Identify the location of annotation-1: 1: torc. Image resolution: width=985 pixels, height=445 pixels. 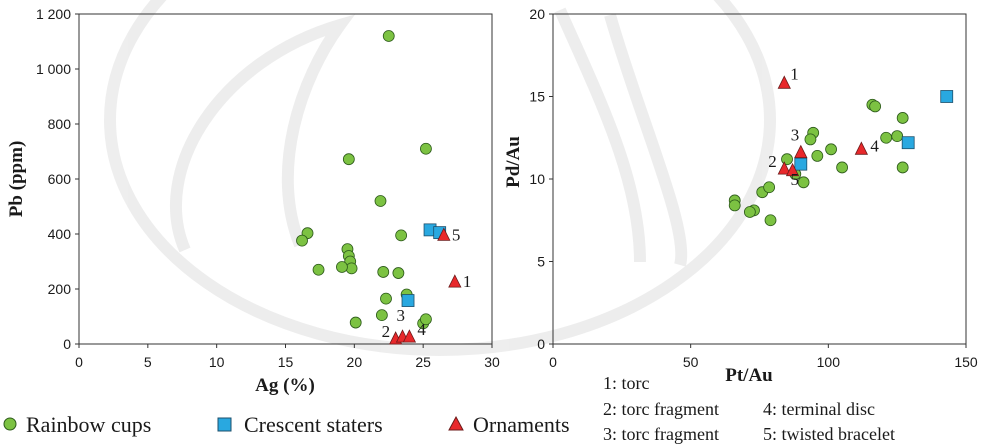
(626, 383).